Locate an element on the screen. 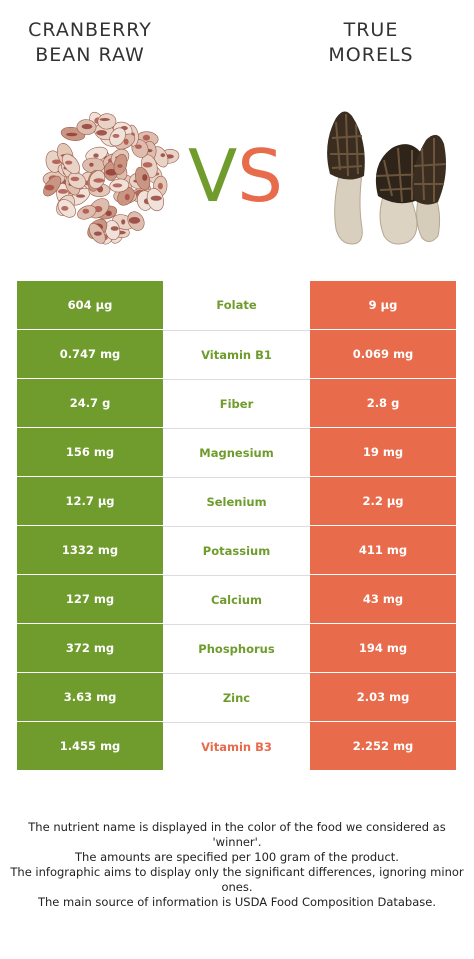 This screenshot has width=474, height=959. table-row: 1332 mg Potassium 411 mg is located at coordinates (236, 550).